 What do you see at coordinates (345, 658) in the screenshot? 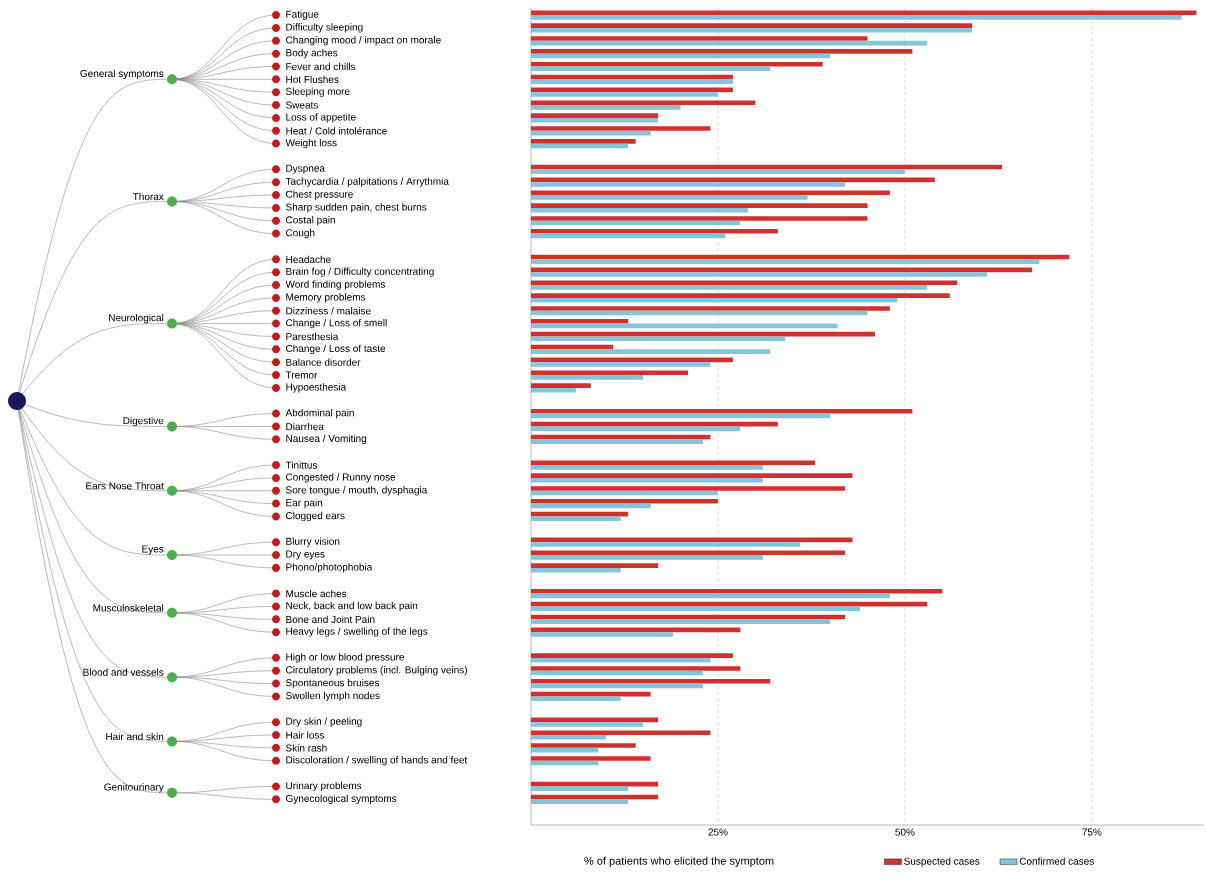
I see `y-tick-label: High or low blood pressure` at bounding box center [345, 658].